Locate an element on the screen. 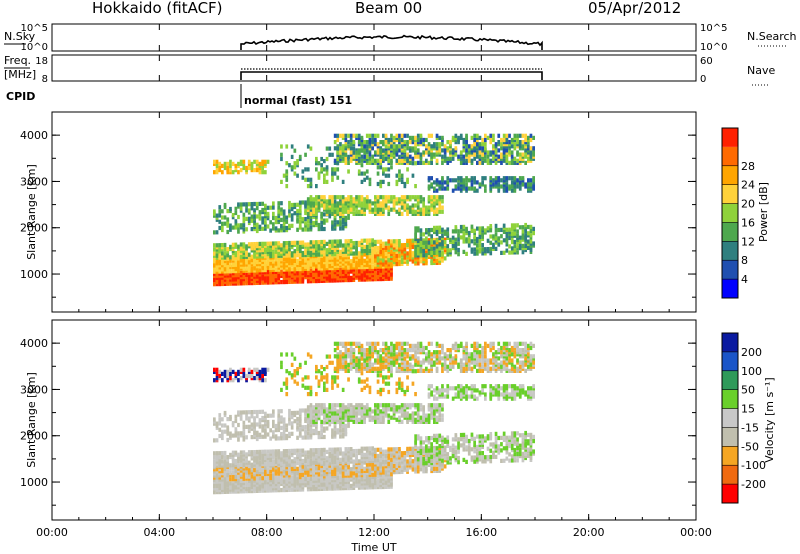 This screenshot has width=800, height=554. nsky-panel: N.Sky 10^5 10^0 10^5 10^0 N.Search is located at coordinates (400, 38).